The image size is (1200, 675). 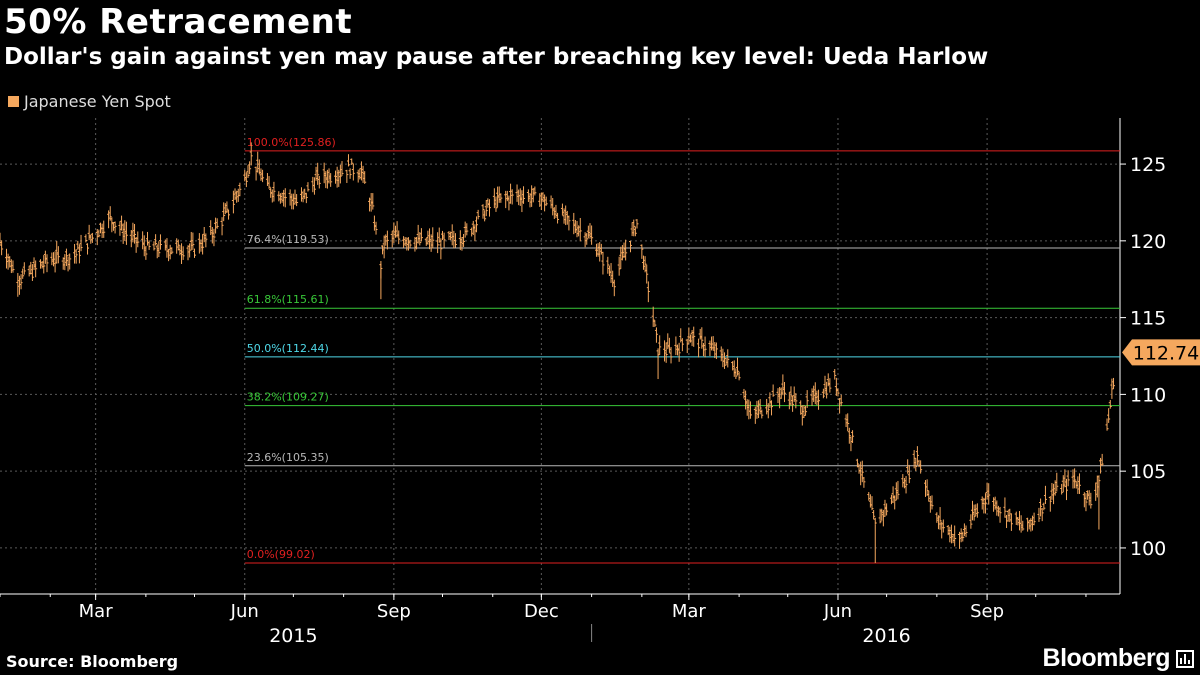 I want to click on legend: Japanese Yen Spot, so click(x=89, y=101).